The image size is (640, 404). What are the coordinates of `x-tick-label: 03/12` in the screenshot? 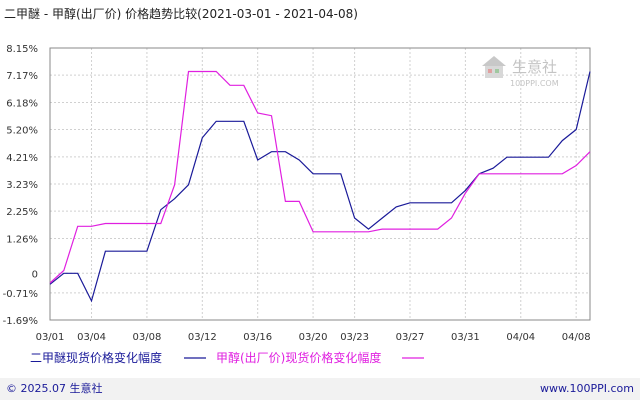 It's located at (202, 337).